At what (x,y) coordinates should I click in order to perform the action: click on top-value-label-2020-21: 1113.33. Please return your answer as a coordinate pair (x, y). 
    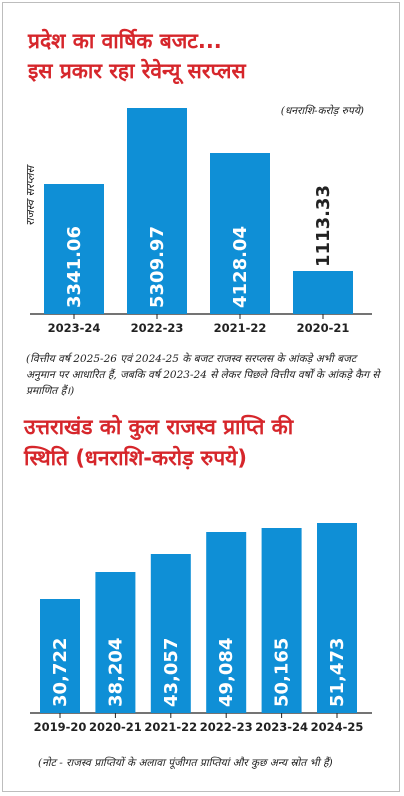
    Looking at the image, I should click on (323, 226).